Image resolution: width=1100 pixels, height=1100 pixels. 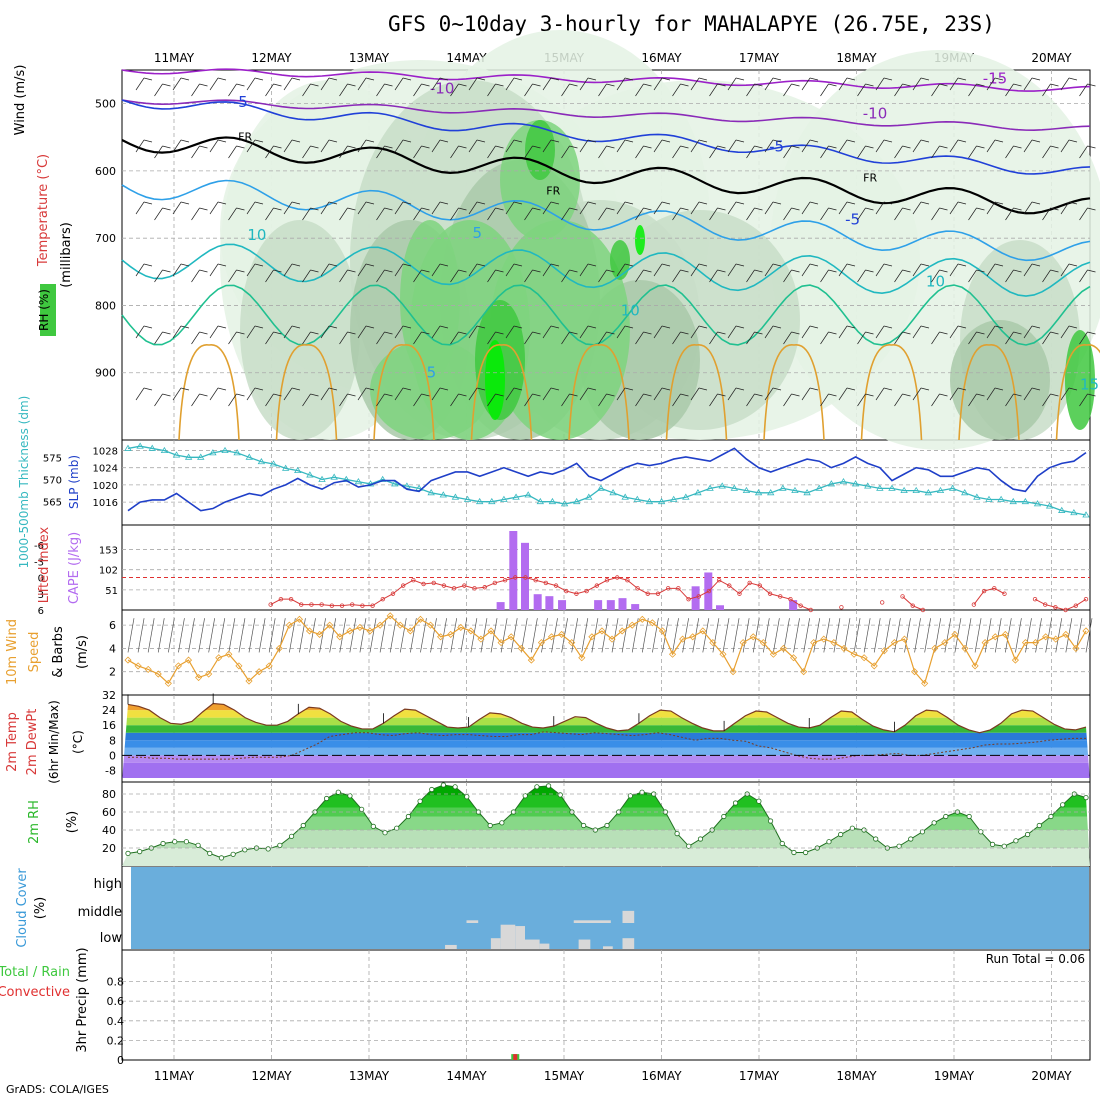 What do you see at coordinates (606, 740) in the screenshot?
I see `temperature-fill` at bounding box center [606, 740].